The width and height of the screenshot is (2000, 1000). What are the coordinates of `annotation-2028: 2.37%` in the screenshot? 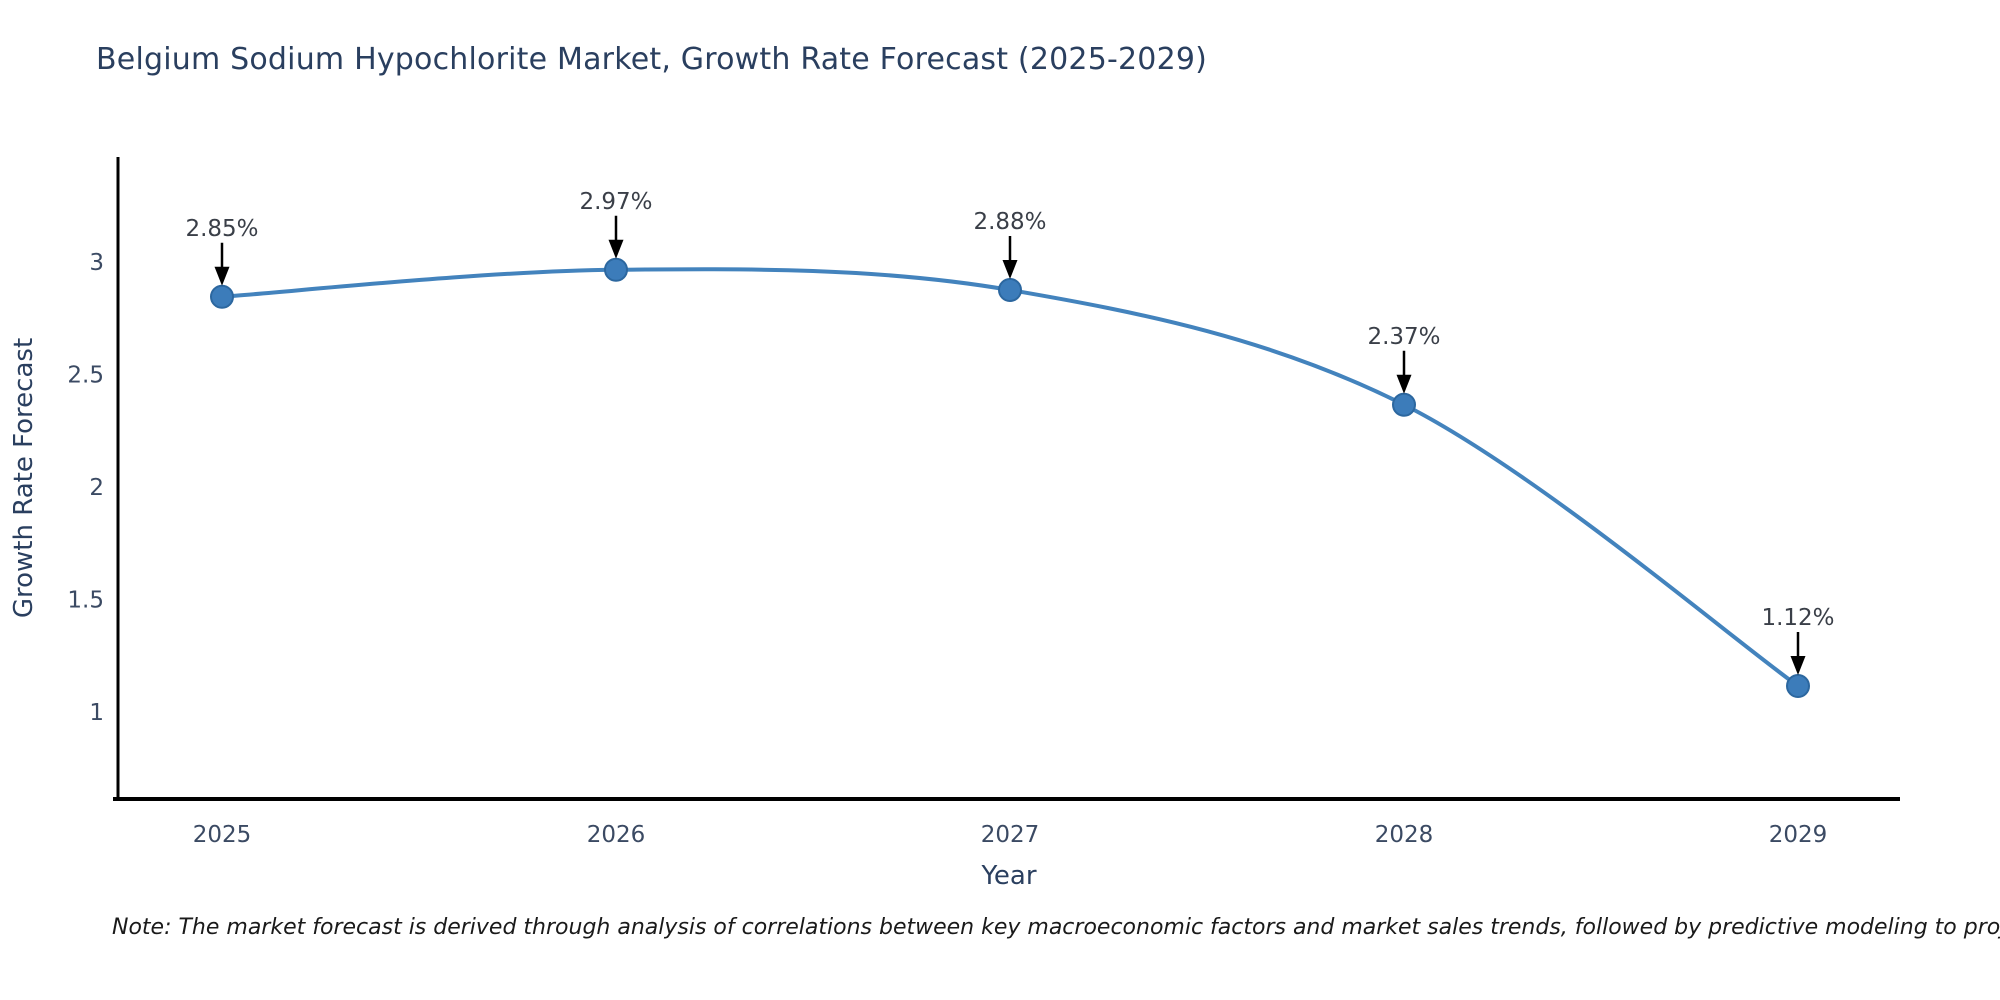 It's located at (1404, 359).